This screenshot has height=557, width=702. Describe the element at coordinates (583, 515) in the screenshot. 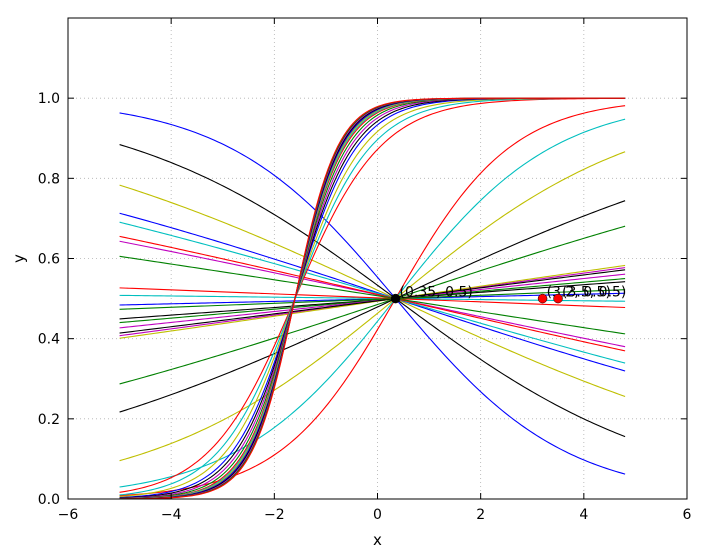

I see `x-tick-label: 4` at that location.